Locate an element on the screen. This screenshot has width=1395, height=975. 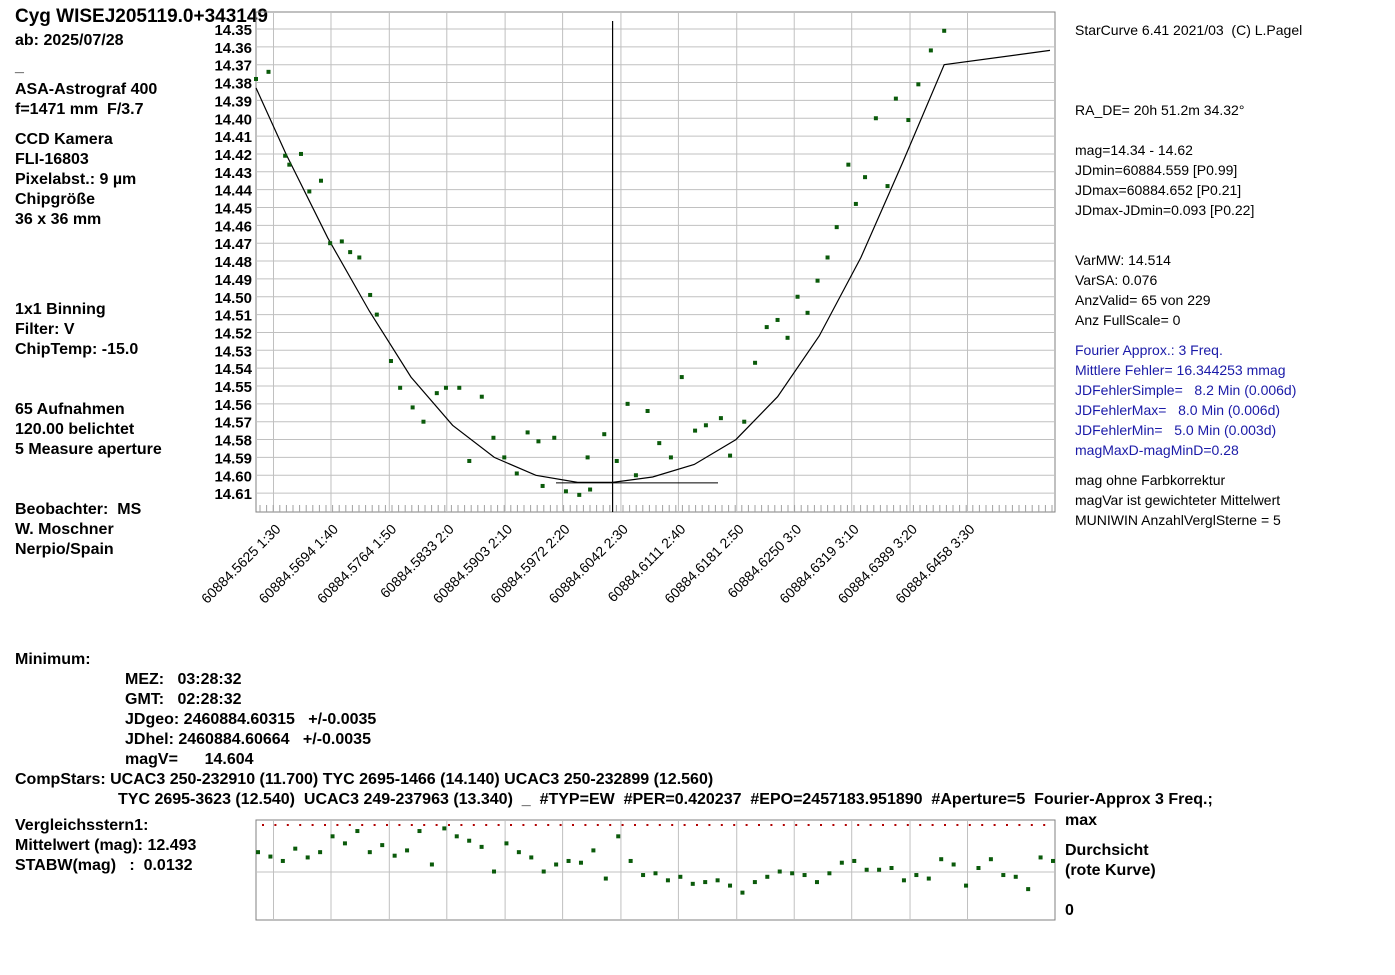
y-tick-label: 14.35 is located at coordinates (233, 30).